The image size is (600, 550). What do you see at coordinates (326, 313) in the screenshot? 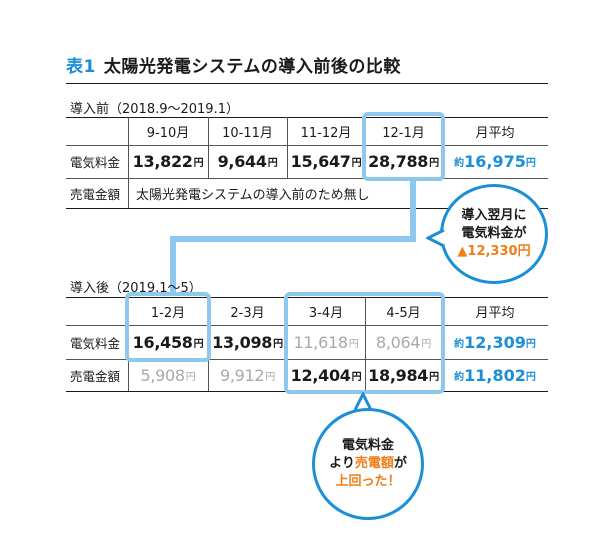
I see `after-header-cell: 3-4月` at bounding box center [326, 313].